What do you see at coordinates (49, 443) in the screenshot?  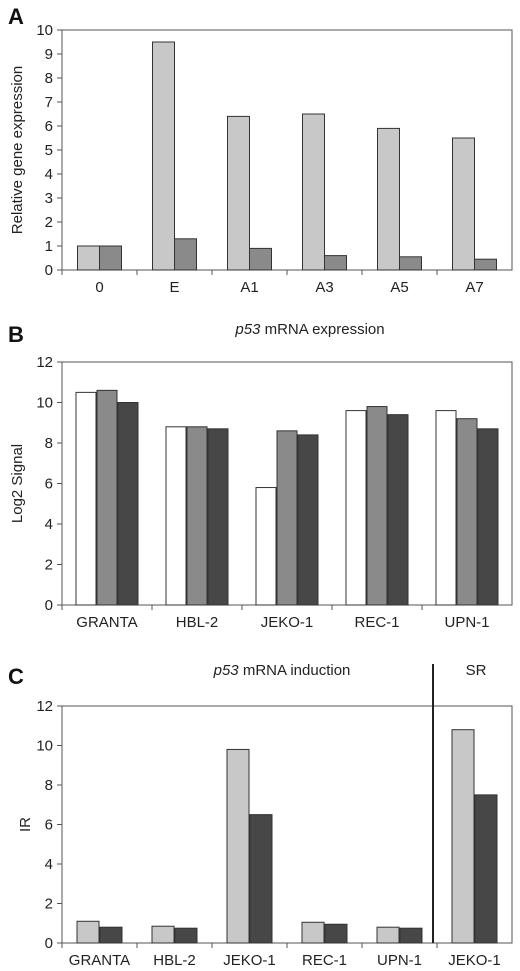 I see `panel-b-y-tick-label-4: 8` at bounding box center [49, 443].